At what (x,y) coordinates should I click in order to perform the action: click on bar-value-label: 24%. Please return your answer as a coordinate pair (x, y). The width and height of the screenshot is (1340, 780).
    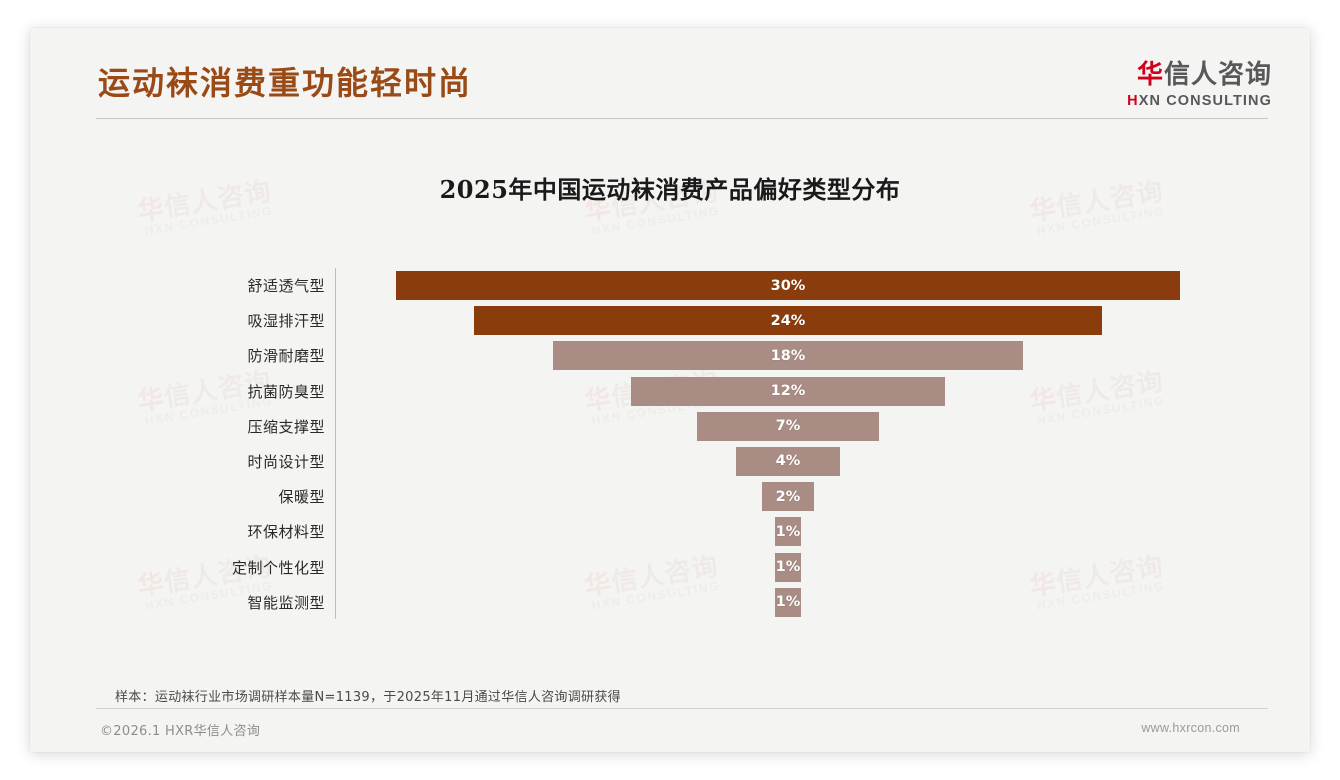
    Looking at the image, I should click on (788, 320).